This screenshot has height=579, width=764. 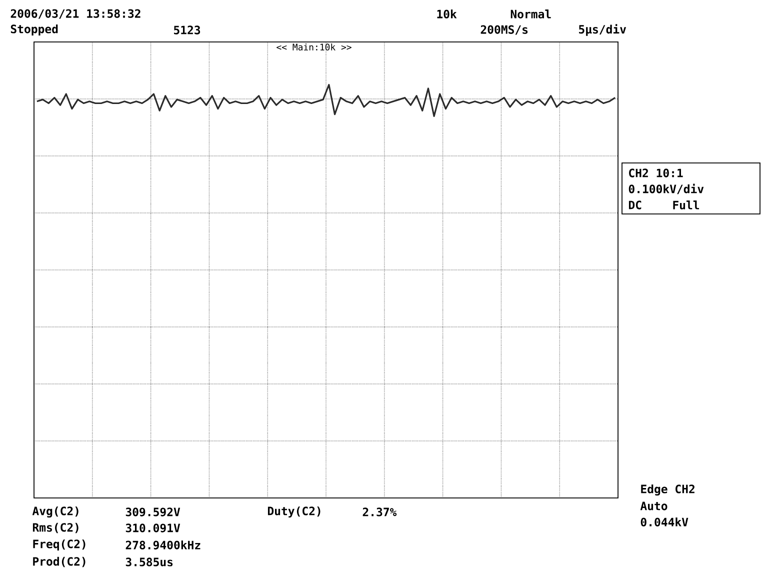 I want to click on text: 5123, so click(x=187, y=30).